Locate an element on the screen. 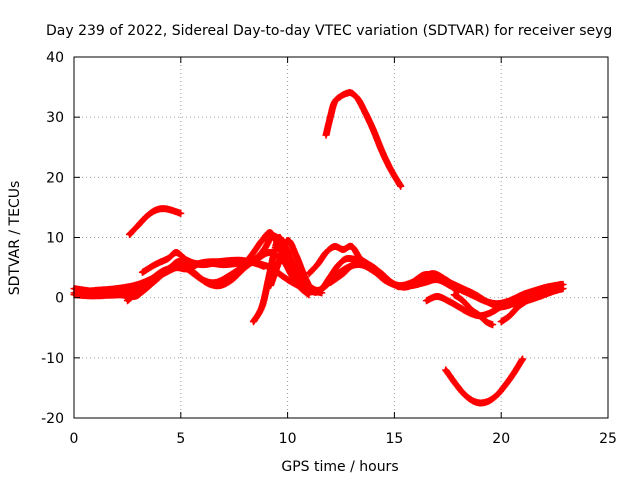 The image size is (640, 480). x-tick-label: 20 is located at coordinates (501, 439).